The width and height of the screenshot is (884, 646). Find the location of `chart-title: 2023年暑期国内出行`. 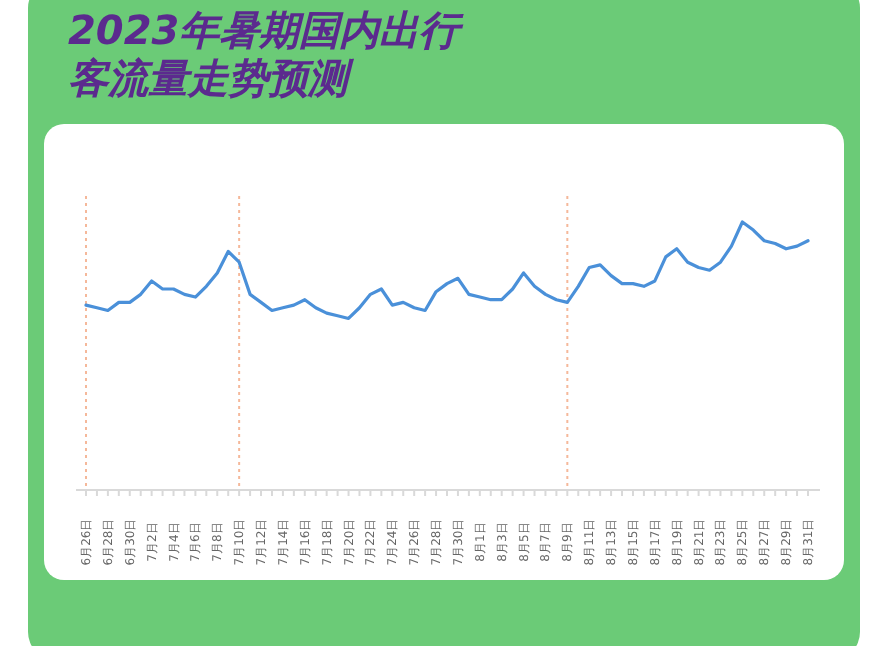

chart-title: 2023年暑期国内出行 is located at coordinates (267, 30).